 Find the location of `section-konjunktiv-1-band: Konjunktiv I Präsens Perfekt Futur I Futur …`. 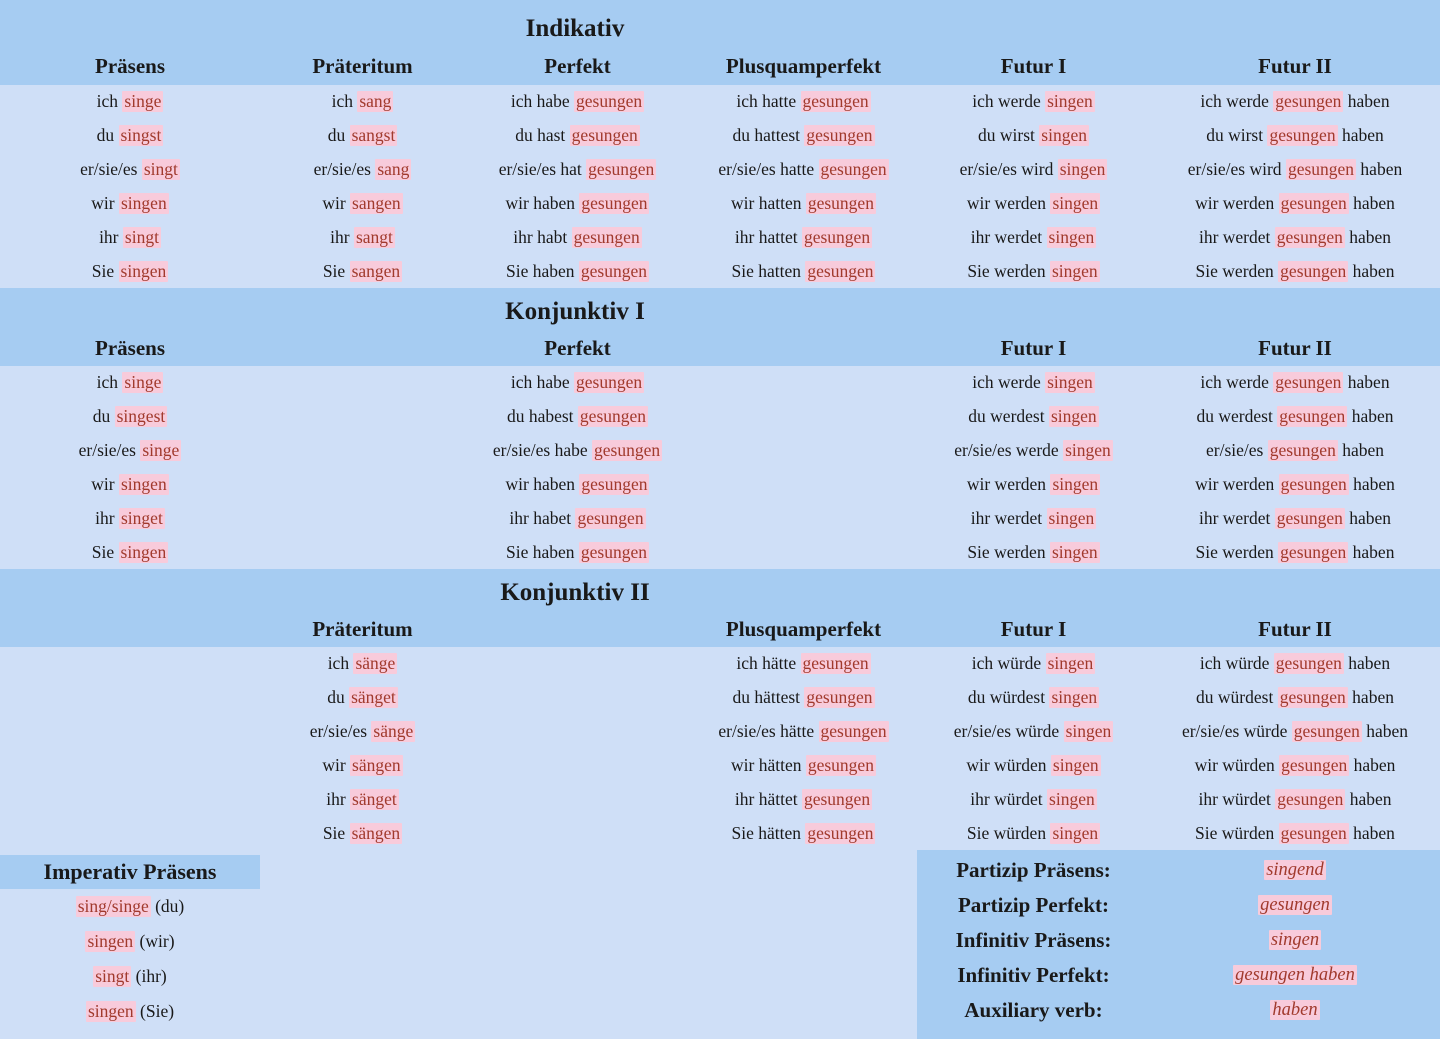

section-konjunktiv-1-band: Konjunktiv I Präsens Perfekt Futur I Futur … is located at coordinates (720, 327).